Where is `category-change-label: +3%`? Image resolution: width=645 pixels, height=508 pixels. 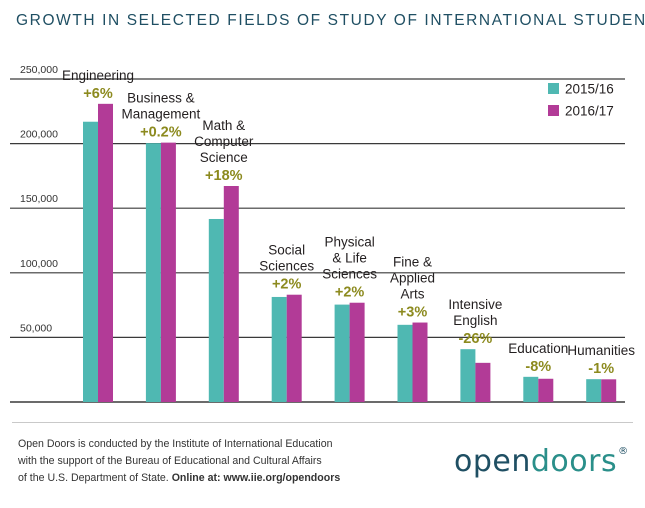 category-change-label: +3% is located at coordinates (413, 313).